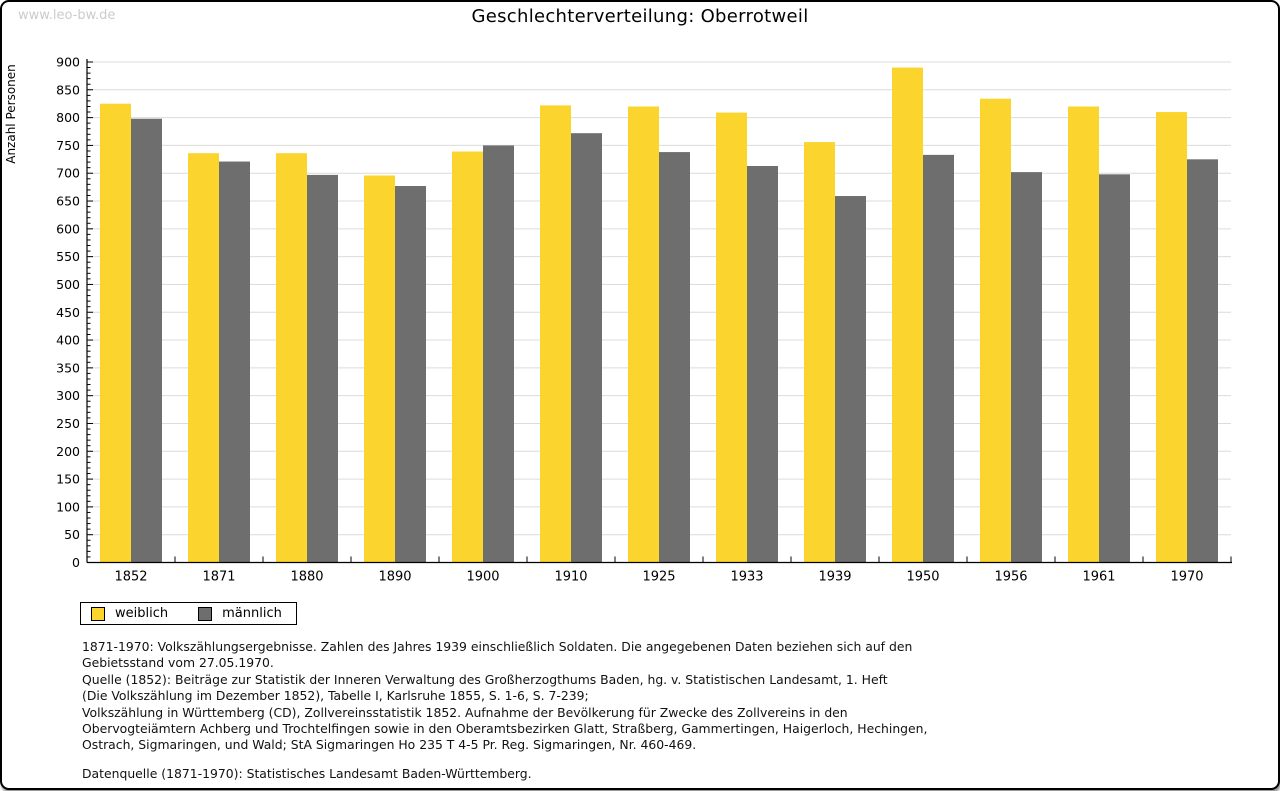 The height and width of the screenshot is (791, 1280). I want to click on x-tick-label: 1925, so click(658, 577).